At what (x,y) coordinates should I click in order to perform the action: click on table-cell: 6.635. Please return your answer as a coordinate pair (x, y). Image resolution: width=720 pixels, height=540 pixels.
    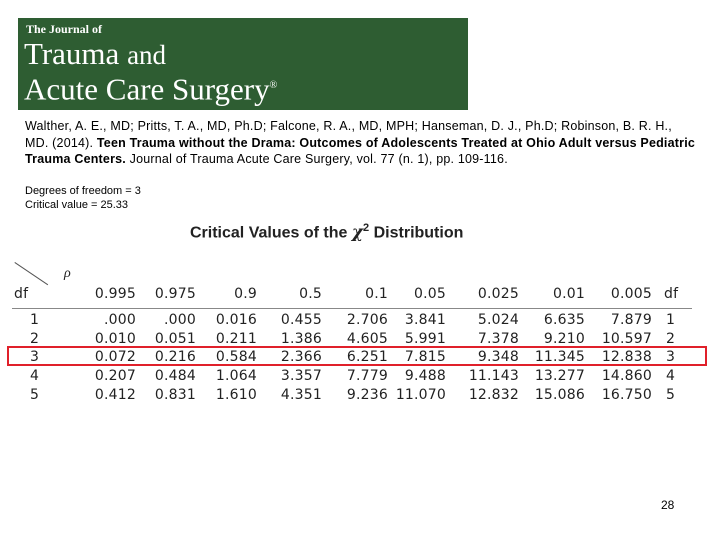
    Looking at the image, I should click on (564, 320).